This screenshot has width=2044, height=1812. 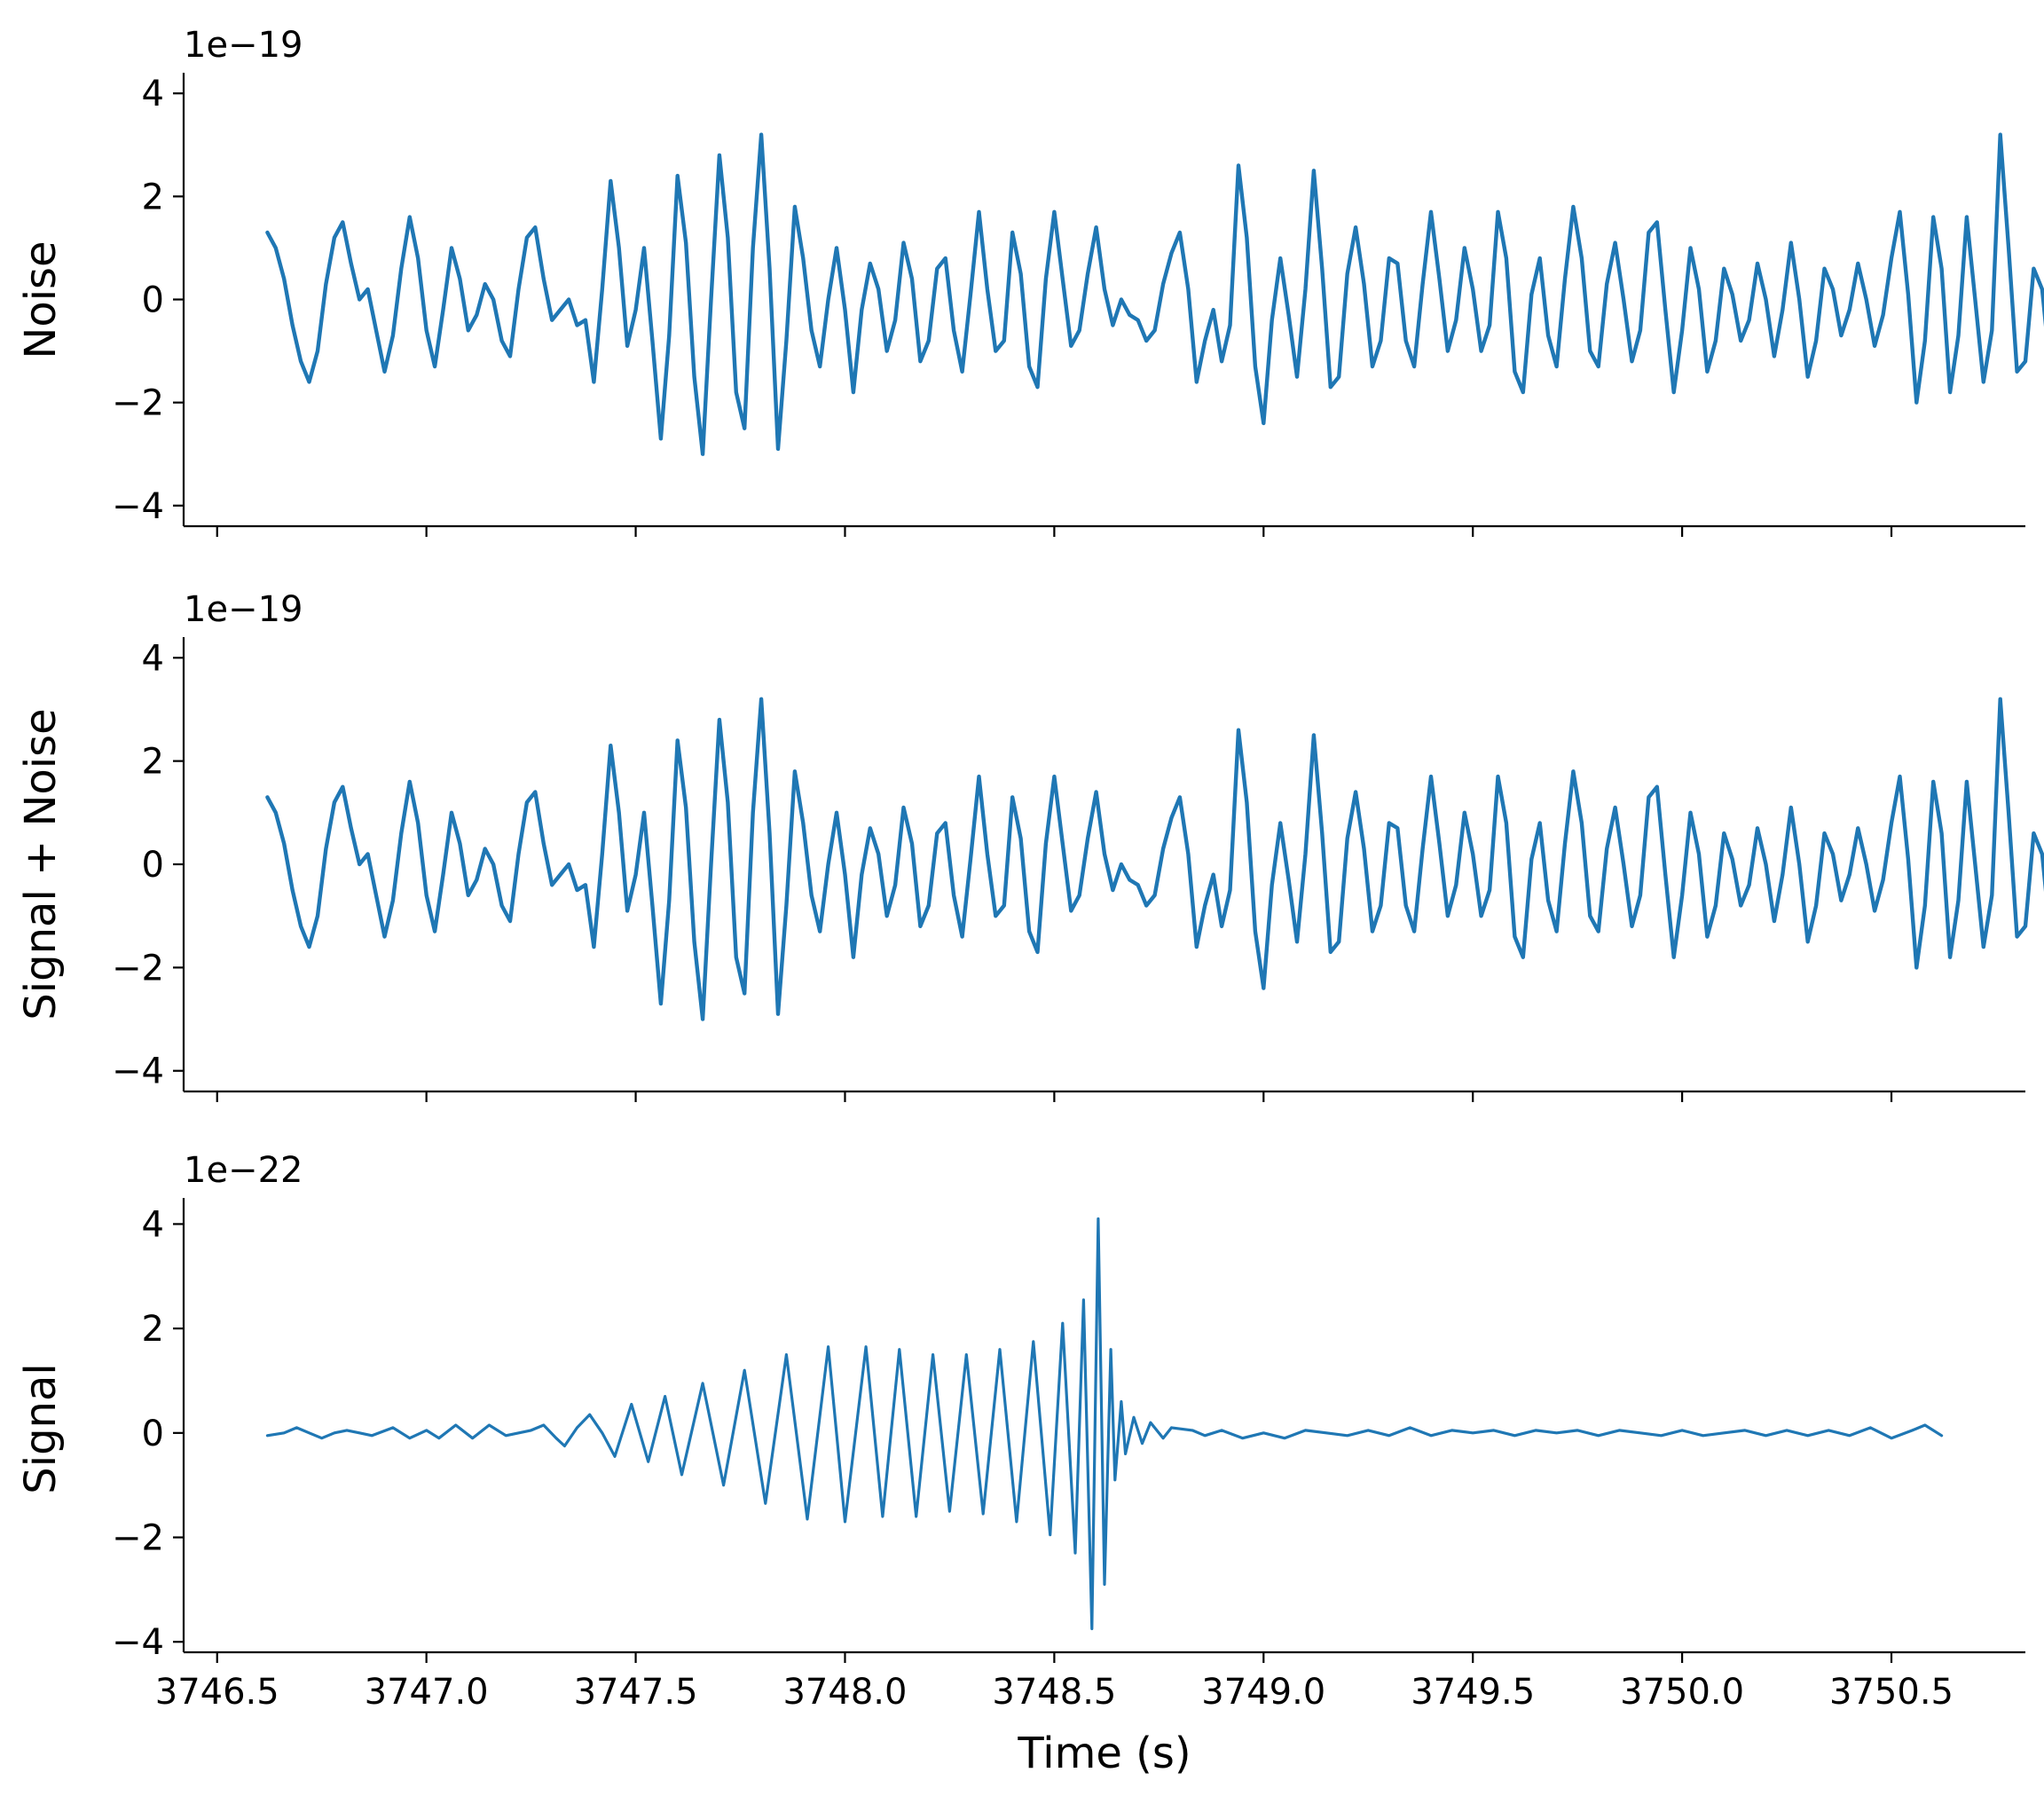 I want to click on x-tick-label: 3747.0, so click(x=427, y=1692).